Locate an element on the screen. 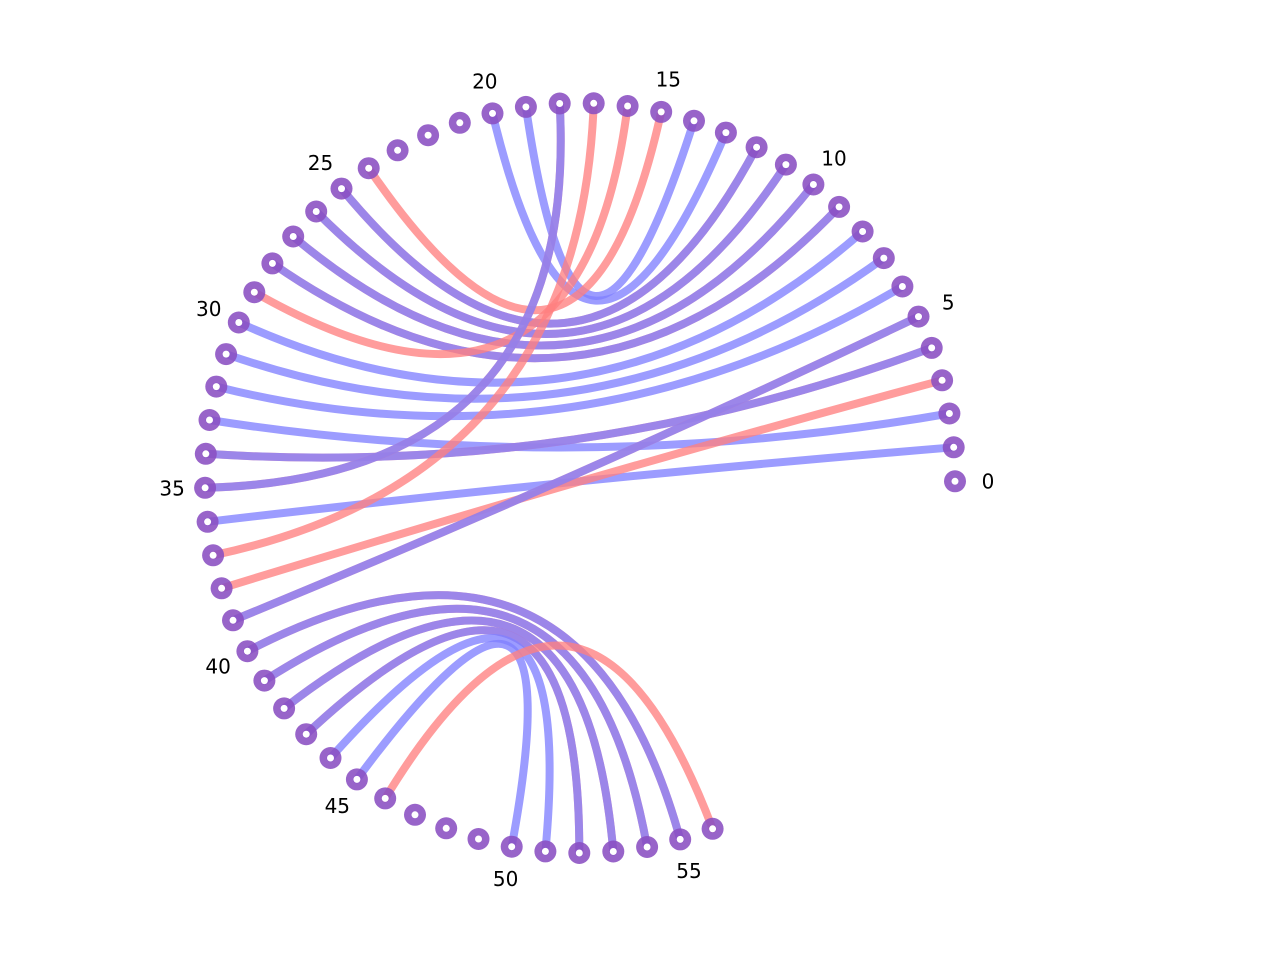 Image resolution: width=1280 pixels, height=960 pixels. node-33-center is located at coordinates (209, 420).